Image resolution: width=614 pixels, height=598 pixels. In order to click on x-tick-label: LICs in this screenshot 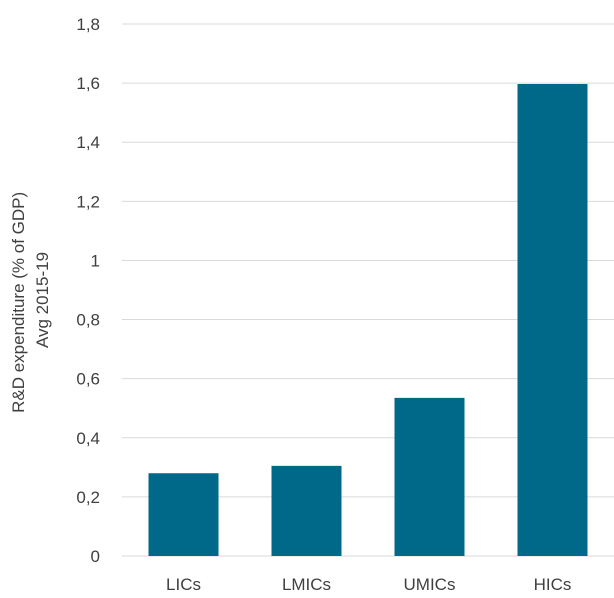, I will do `click(183, 584)`.